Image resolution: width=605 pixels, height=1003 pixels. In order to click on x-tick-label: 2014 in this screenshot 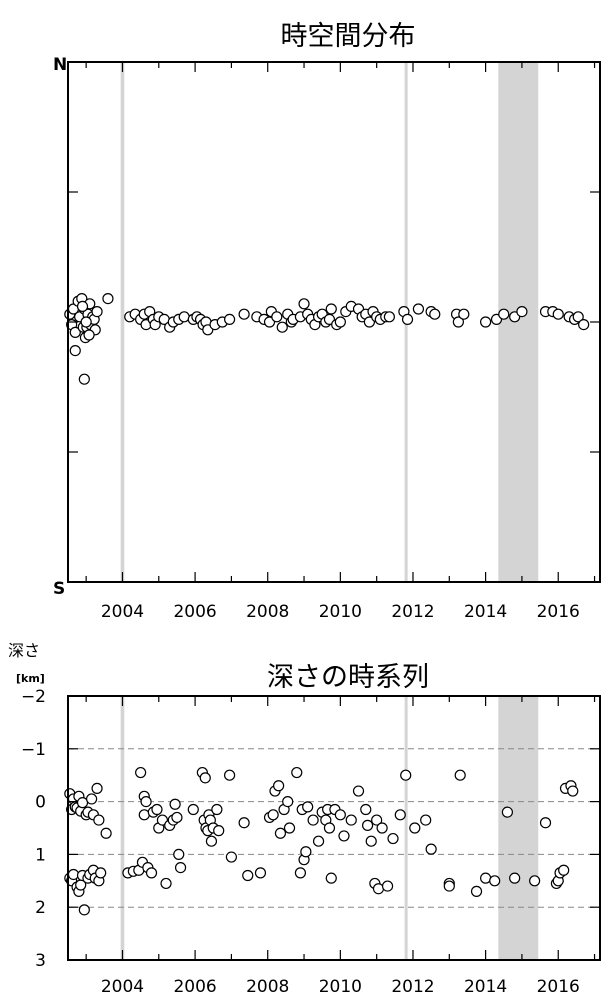, I will do `click(485, 612)`.